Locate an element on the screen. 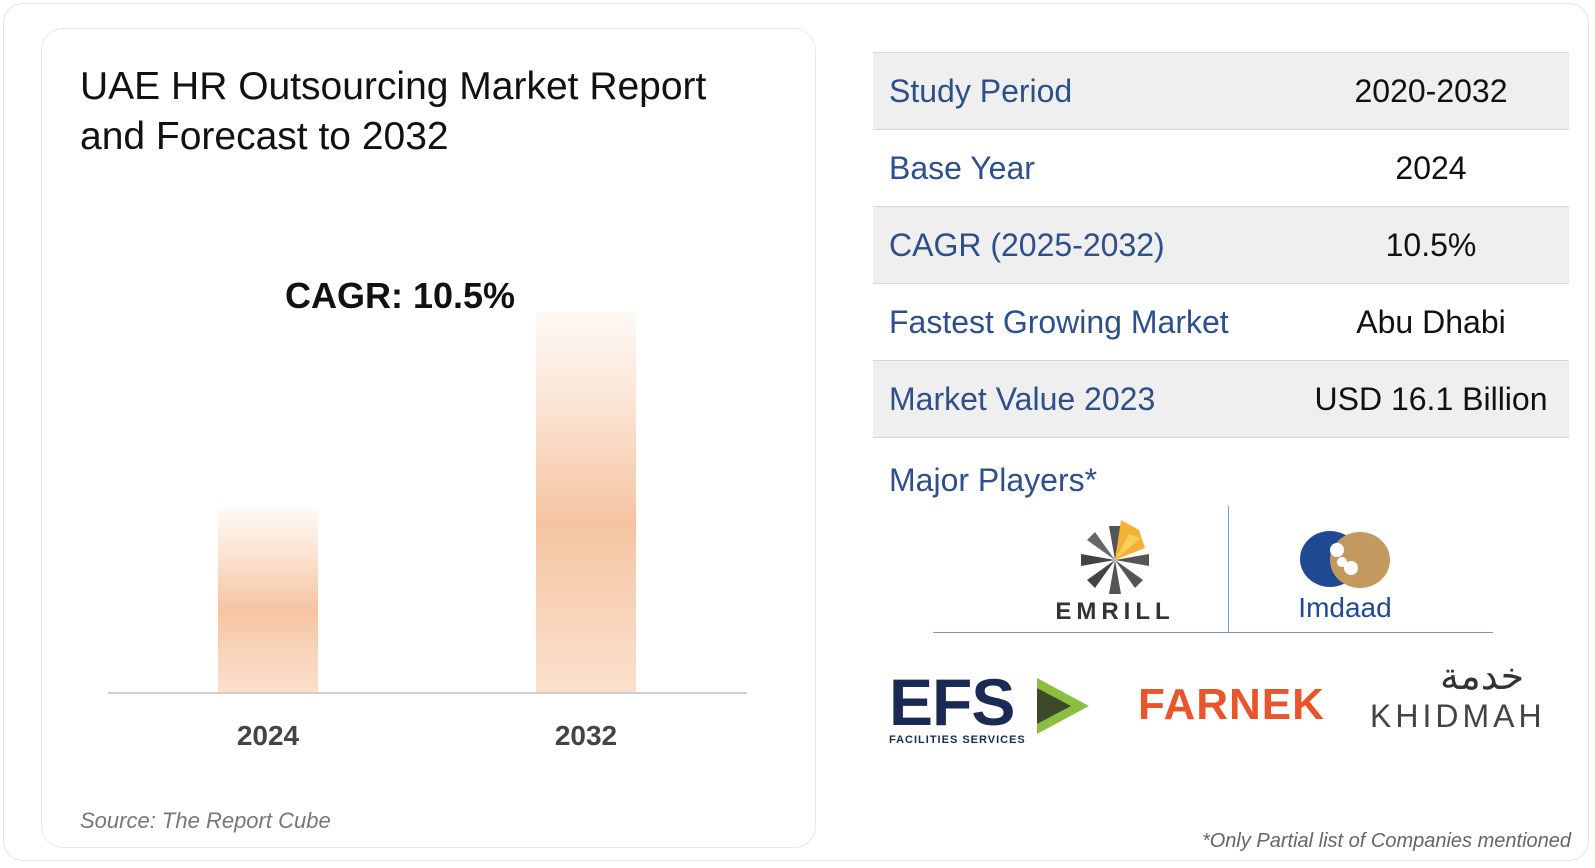 This screenshot has width=1595, height=868. table-row: CAGR (2025-2032) 10.5% is located at coordinates (1221, 245).